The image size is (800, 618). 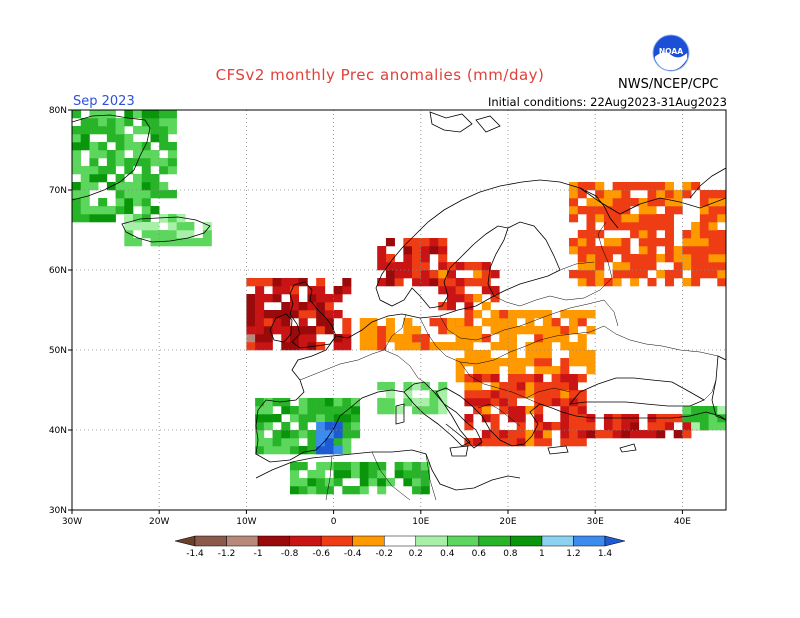 I want to click on y-tick-label: 80N, so click(x=58, y=111).